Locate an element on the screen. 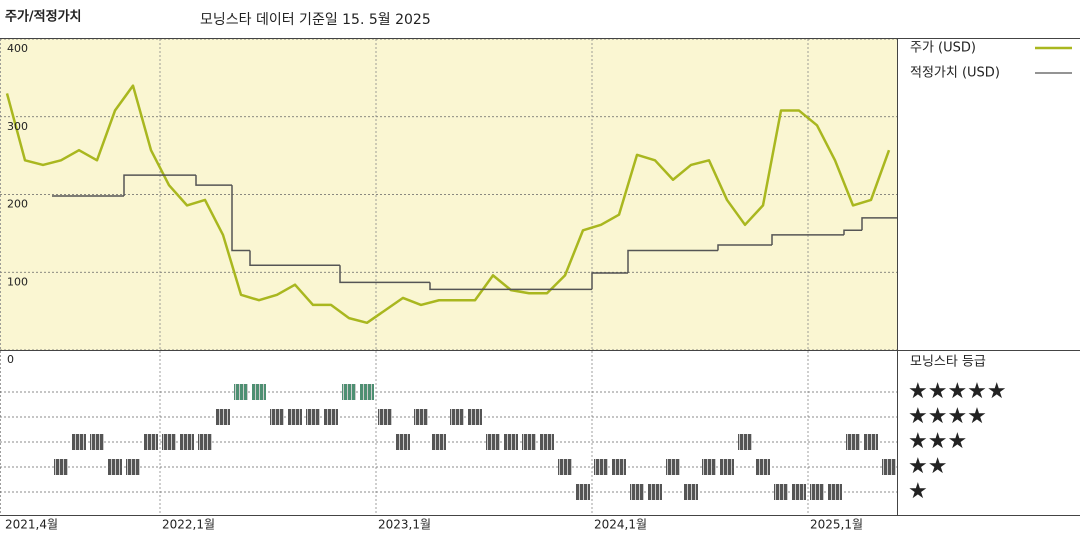 This screenshot has height=544, width=1080. rating-level-label: ★ is located at coordinates (918, 491).